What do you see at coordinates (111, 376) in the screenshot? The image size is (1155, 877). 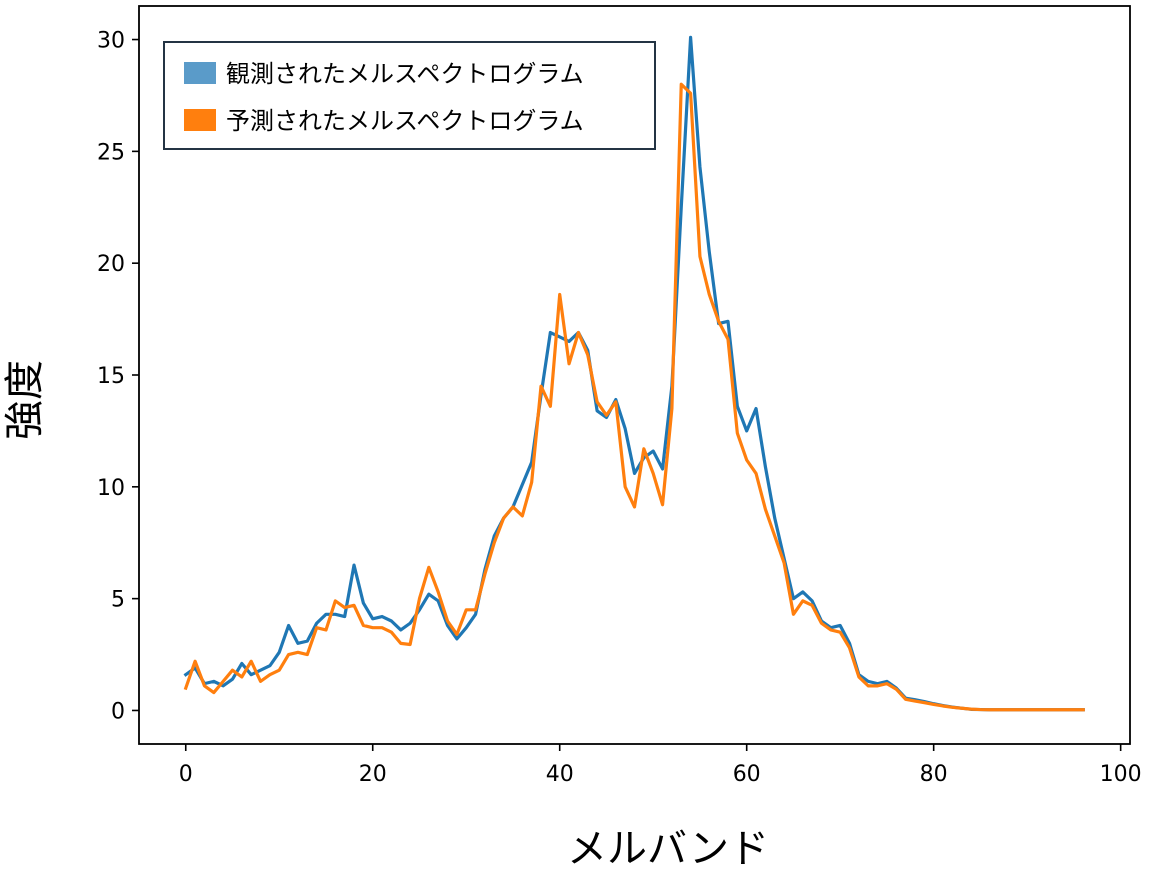 I see `y-tick-label: 15` at bounding box center [111, 376].